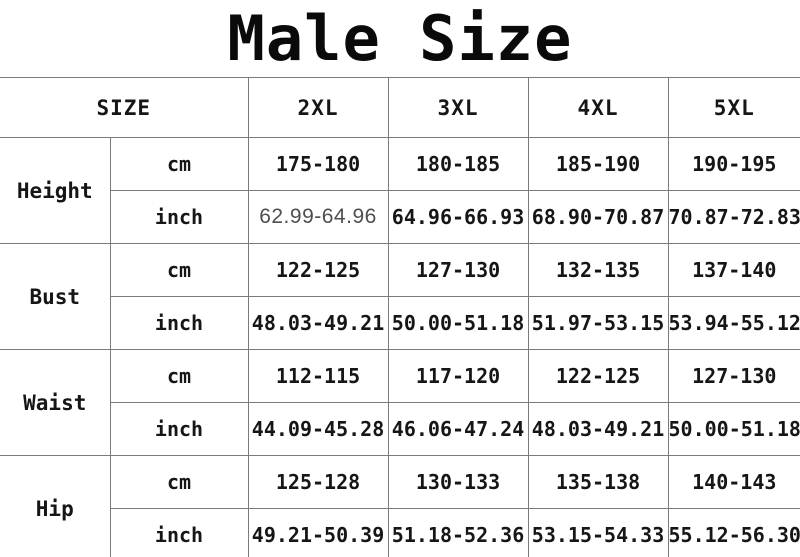  What do you see at coordinates (733, 107) in the screenshot?
I see `size-col-5xl: 5XL` at bounding box center [733, 107].